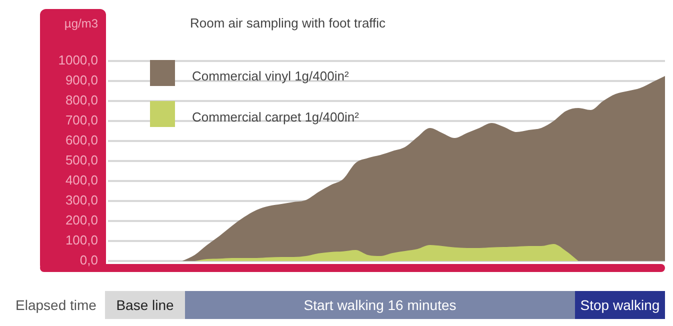  What do you see at coordinates (276, 117) in the screenshot?
I see `legend-label: Commercial carpet 1g/400in²` at bounding box center [276, 117].